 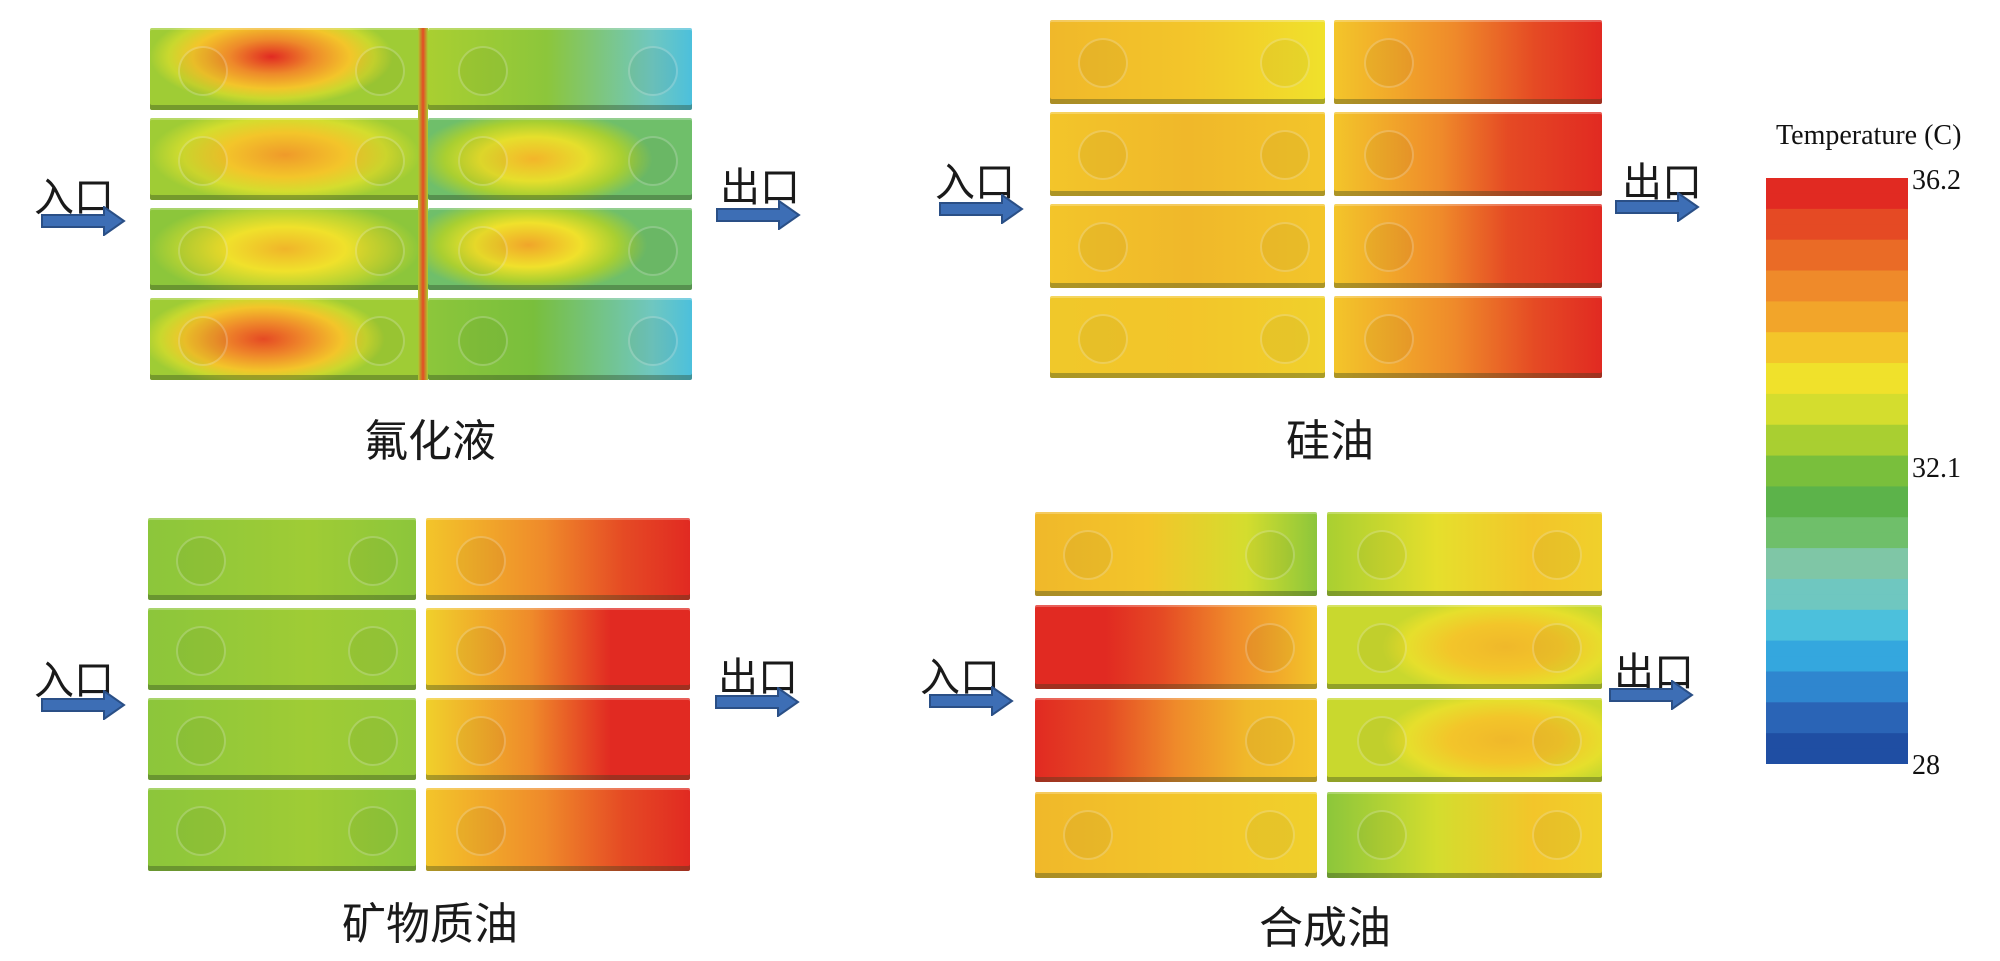 I want to click on temperature-colorbar, so click(x=1837, y=471).